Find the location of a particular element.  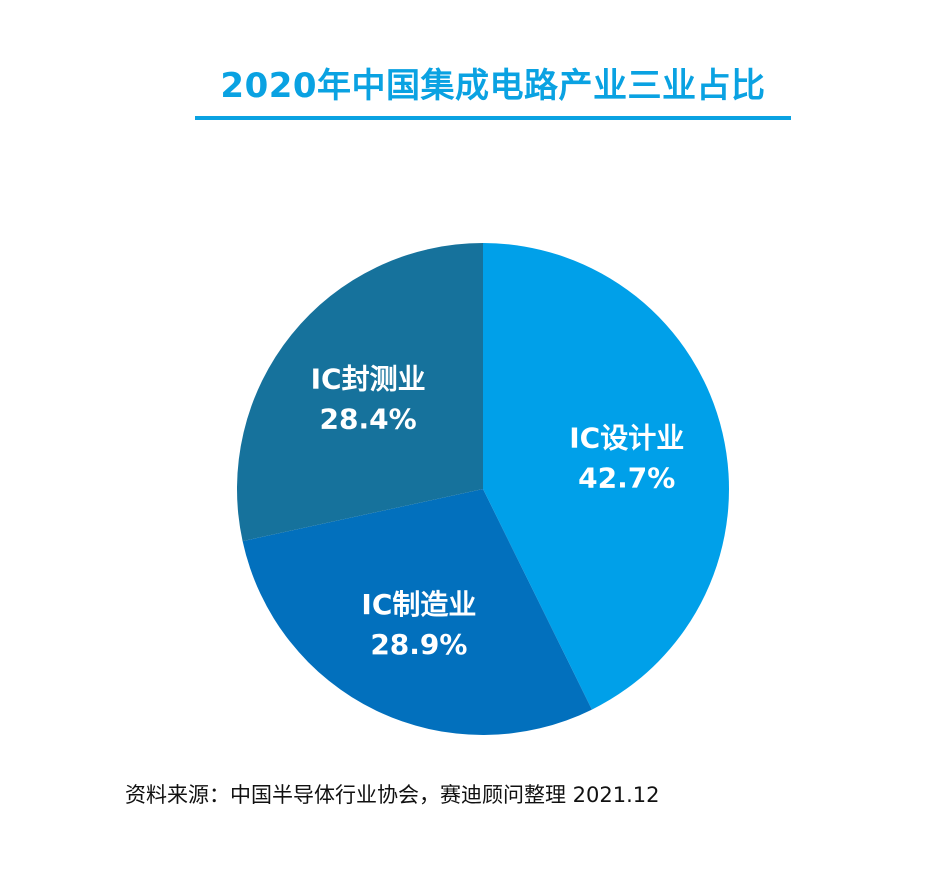

title-underline is located at coordinates (493, 118).